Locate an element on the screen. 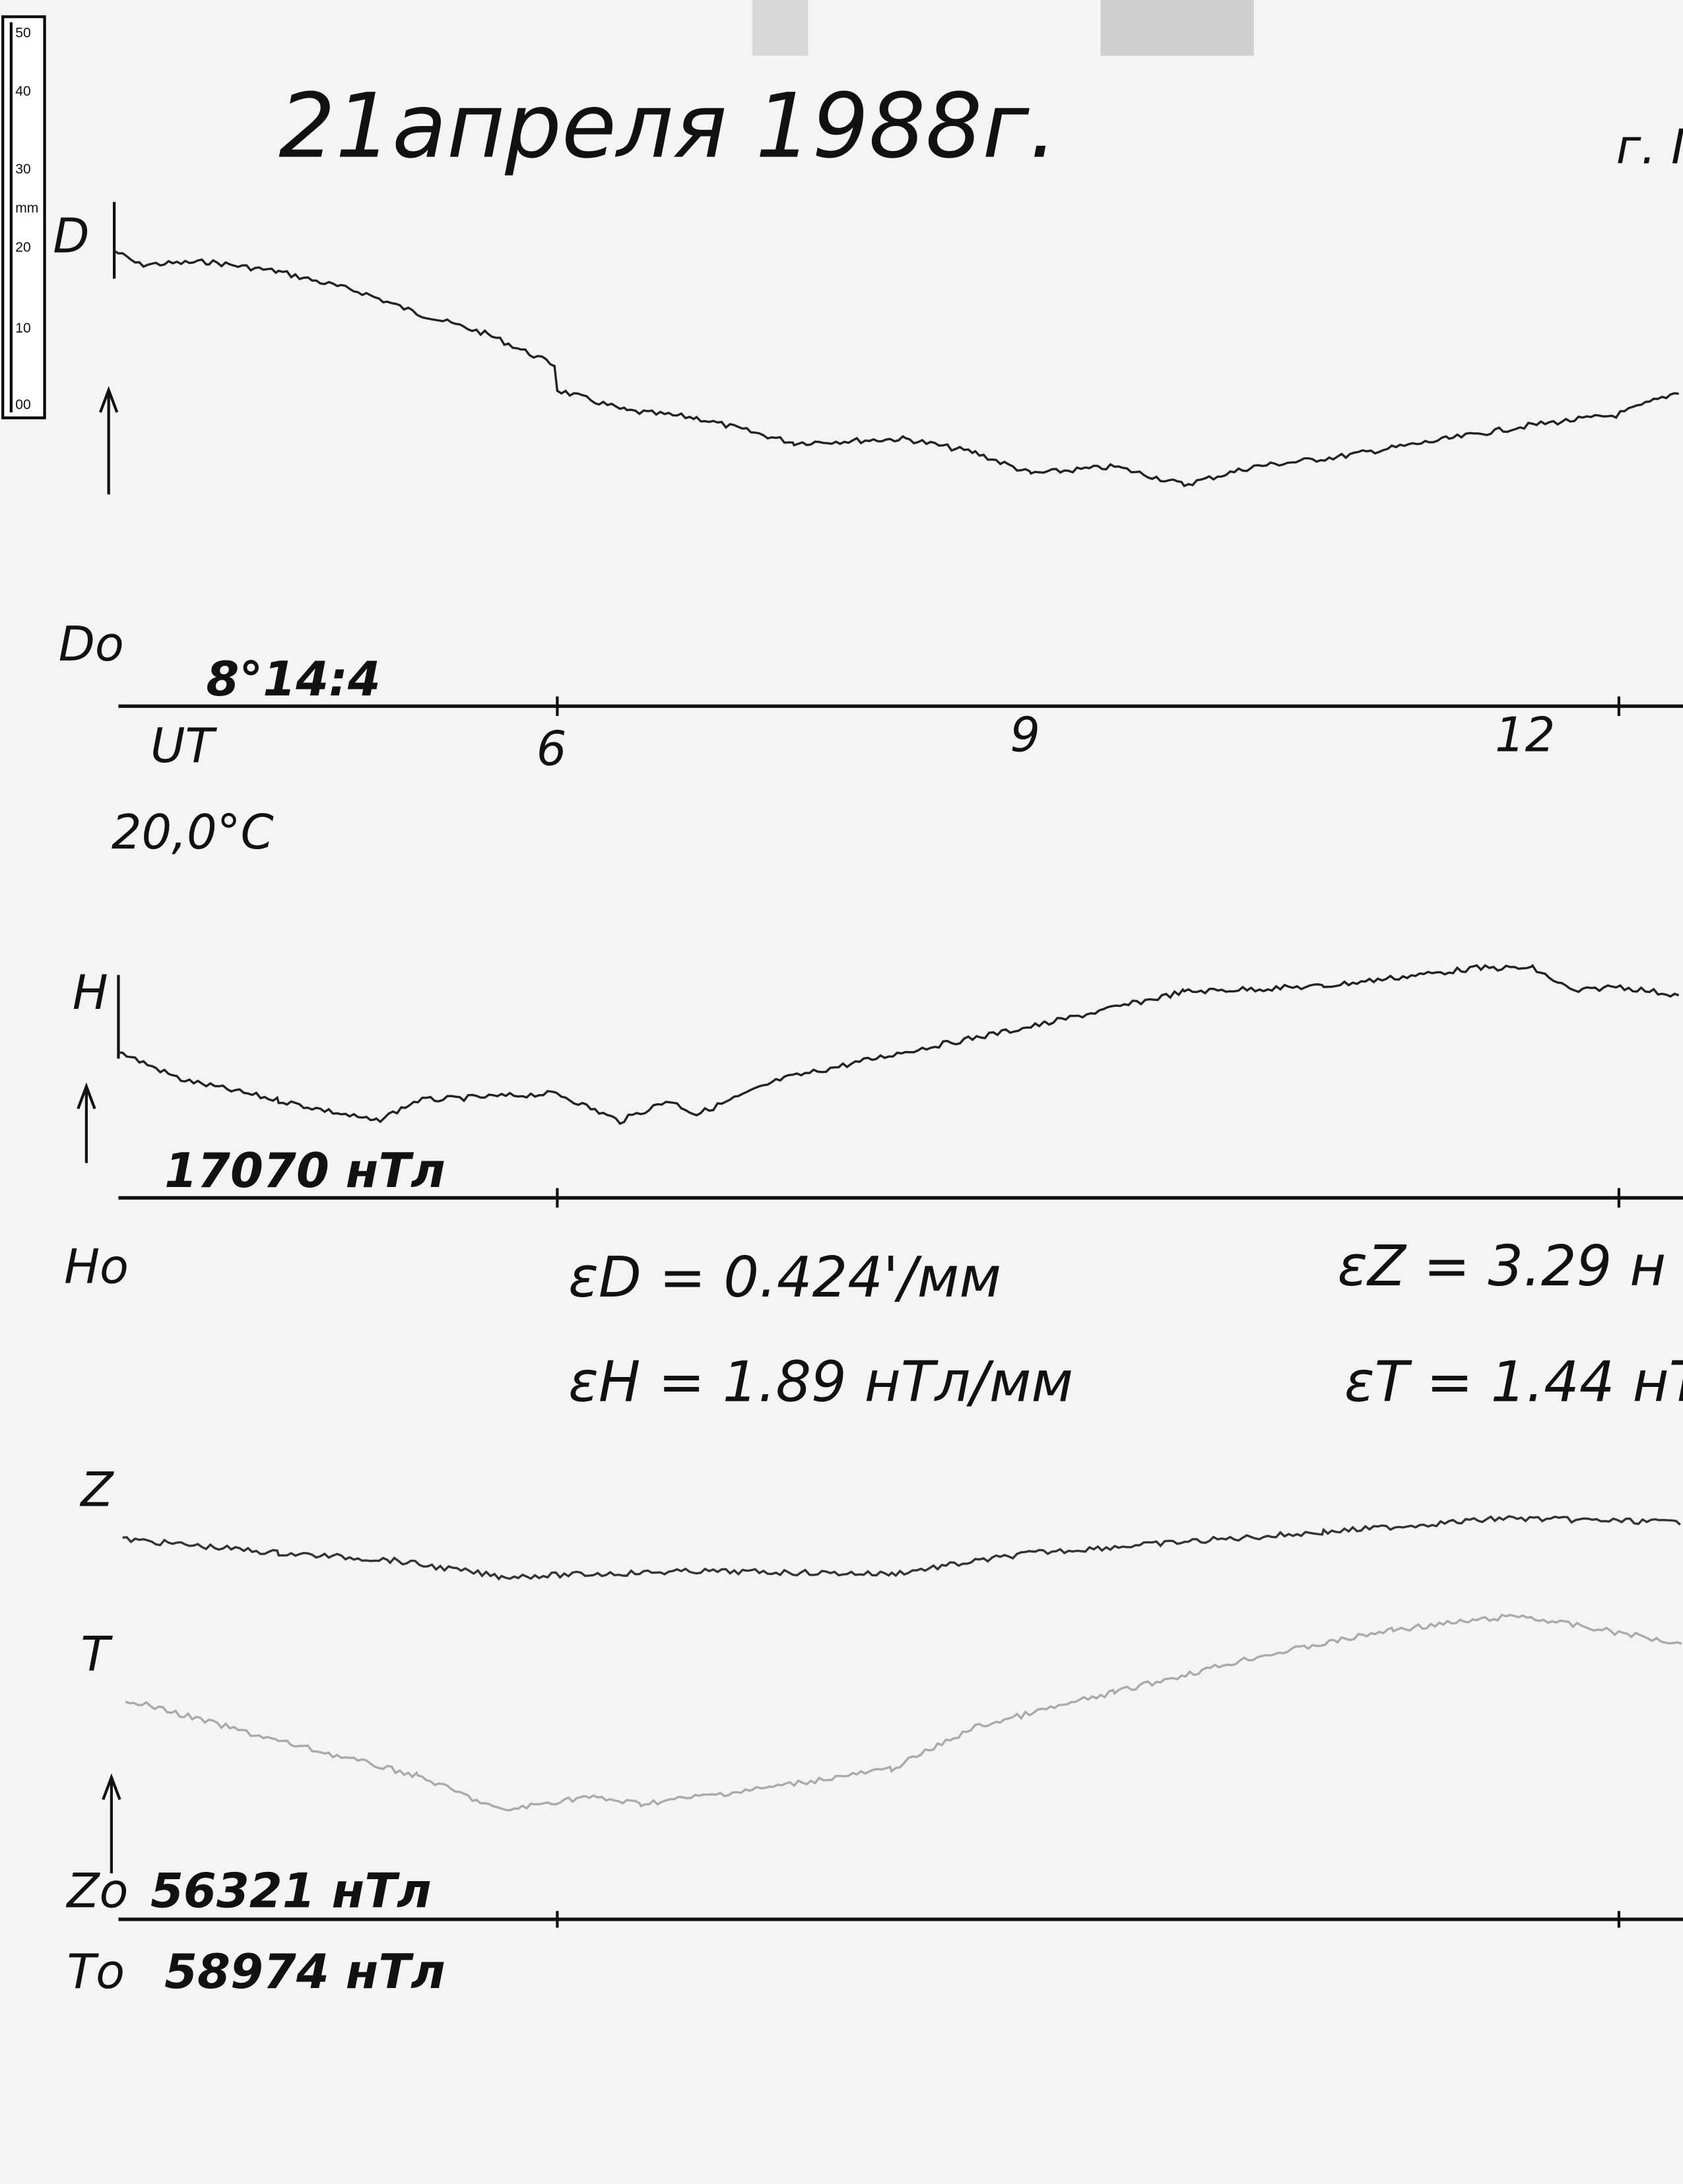 The image size is (1683, 2184). scale-factor: εT = 1.44 нТ is located at coordinates (1513, 1381).